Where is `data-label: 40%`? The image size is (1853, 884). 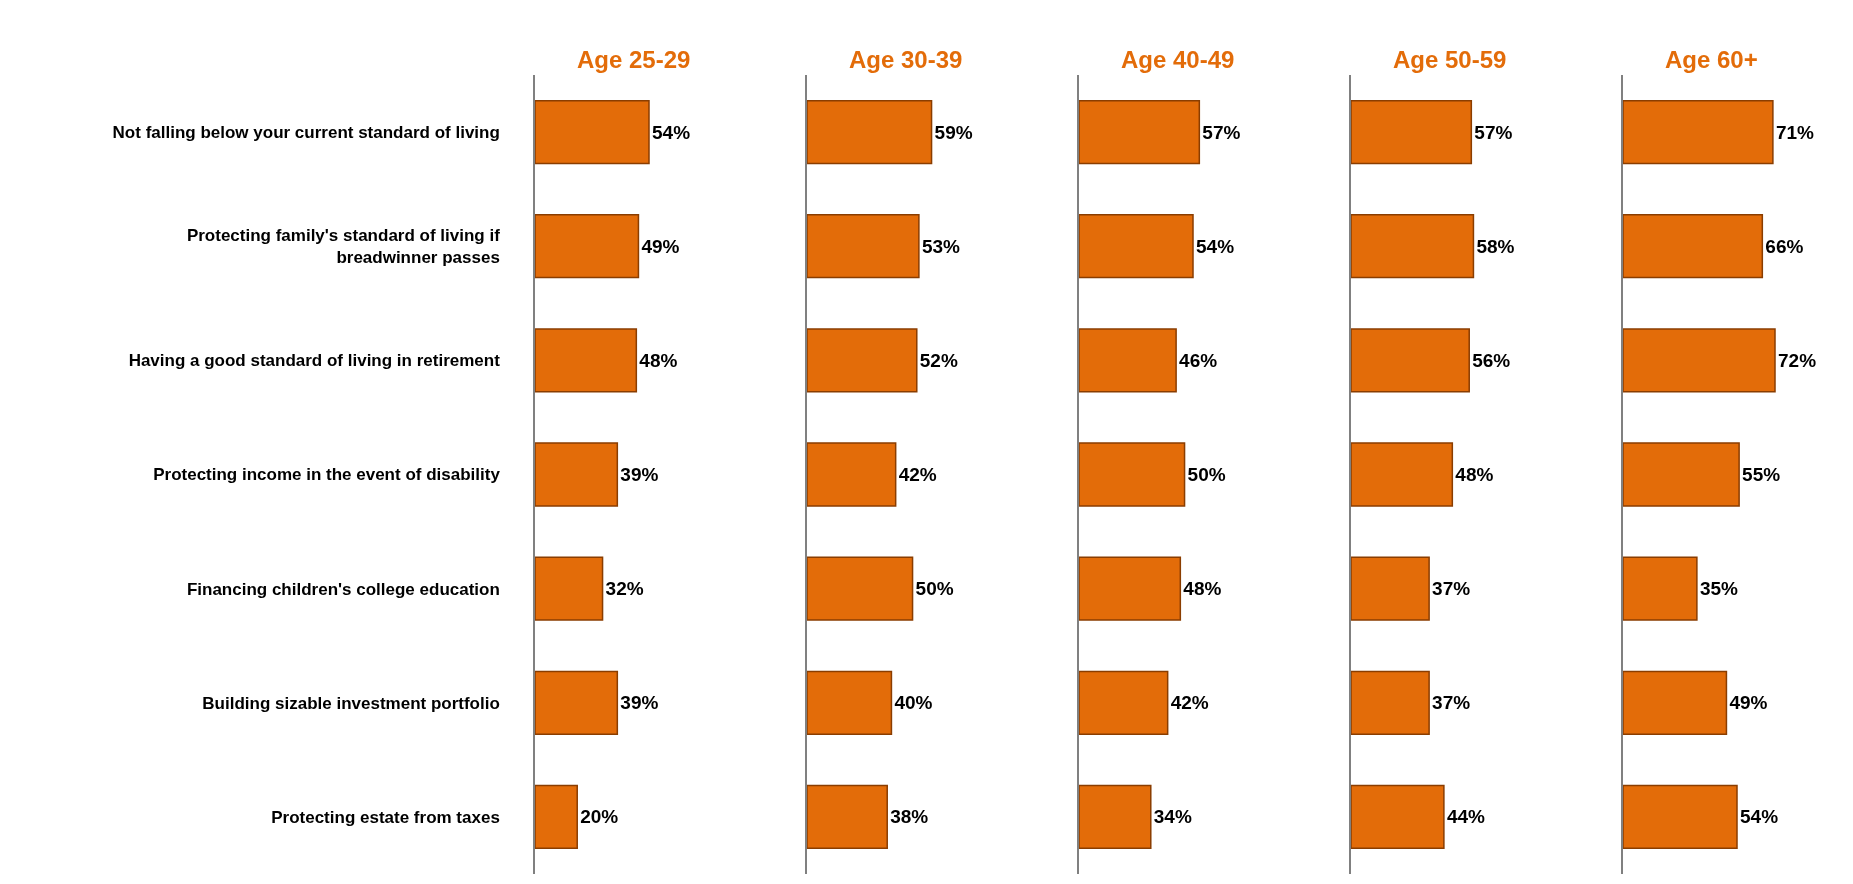 data-label: 40% is located at coordinates (913, 703).